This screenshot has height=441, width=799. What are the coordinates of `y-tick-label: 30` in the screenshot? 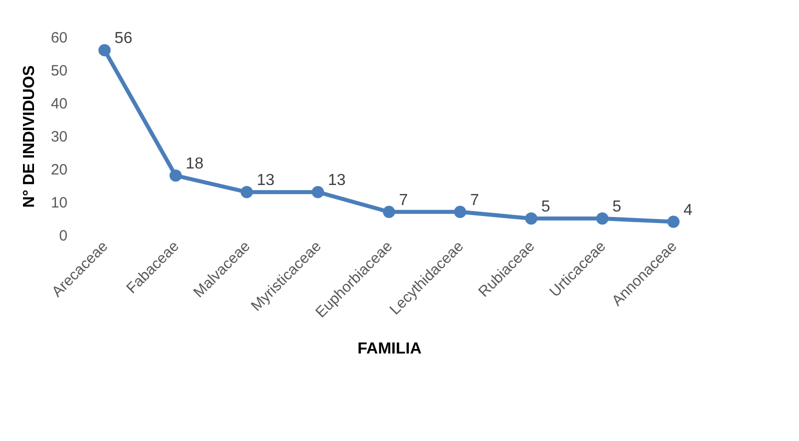 It's located at (59, 137).